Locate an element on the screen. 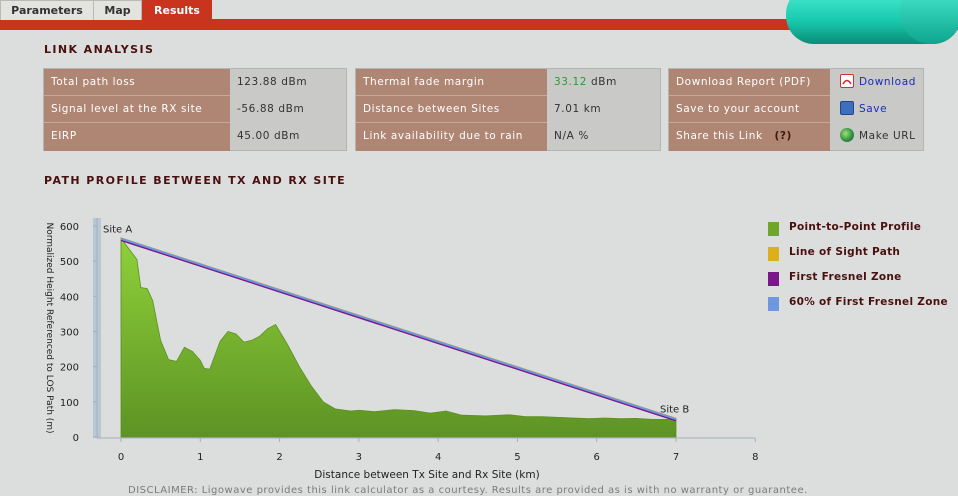 This screenshot has width=958, height=496. path-profile-title: PATH PROFILE BETWEEN TX AND RX SITE is located at coordinates (195, 180).